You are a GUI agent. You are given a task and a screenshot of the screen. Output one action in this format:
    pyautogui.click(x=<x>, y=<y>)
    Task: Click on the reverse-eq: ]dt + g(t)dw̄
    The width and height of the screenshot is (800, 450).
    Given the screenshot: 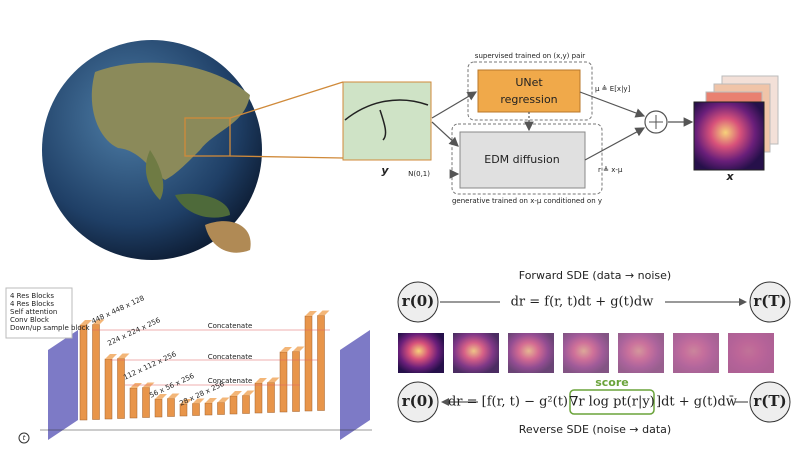 What is the action you would take?
    pyautogui.click(x=696, y=402)
    